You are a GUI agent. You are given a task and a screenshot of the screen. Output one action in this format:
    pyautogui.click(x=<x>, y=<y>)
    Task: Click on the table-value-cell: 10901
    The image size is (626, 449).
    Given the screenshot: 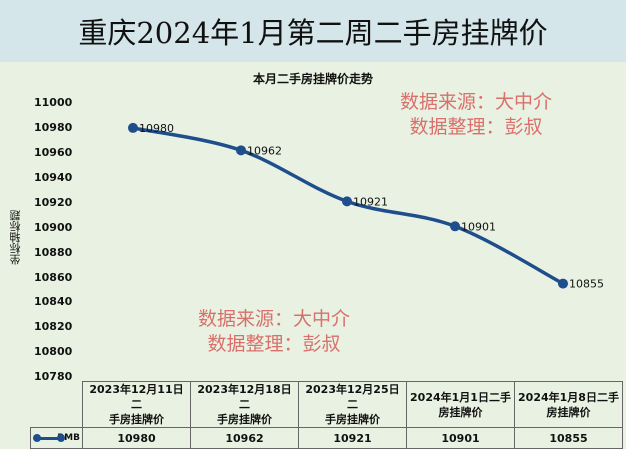 What is the action you would take?
    pyautogui.click(x=460, y=438)
    